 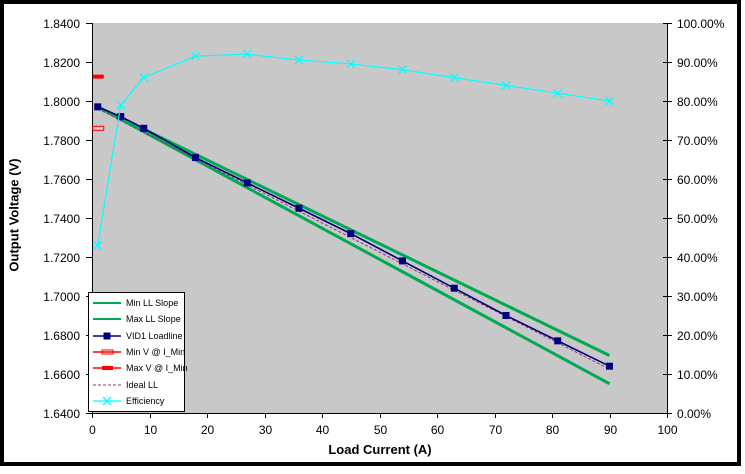 I want to click on legend-item-efficiency: Efficiency, so click(x=136, y=400).